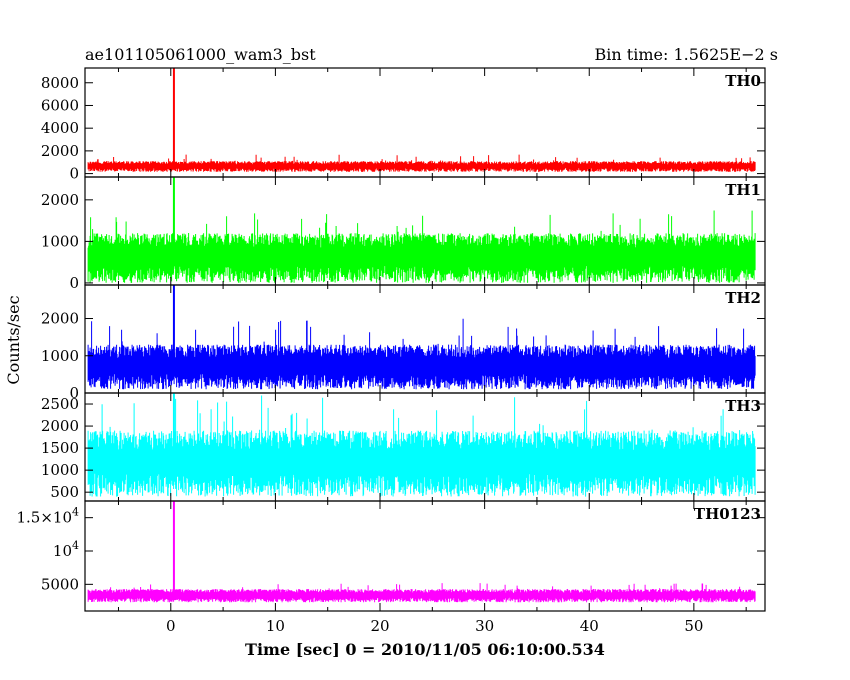  Describe the element at coordinates (200, 54) in the screenshot. I see `chart-title: ae101105061000_wam3_bst` at that location.